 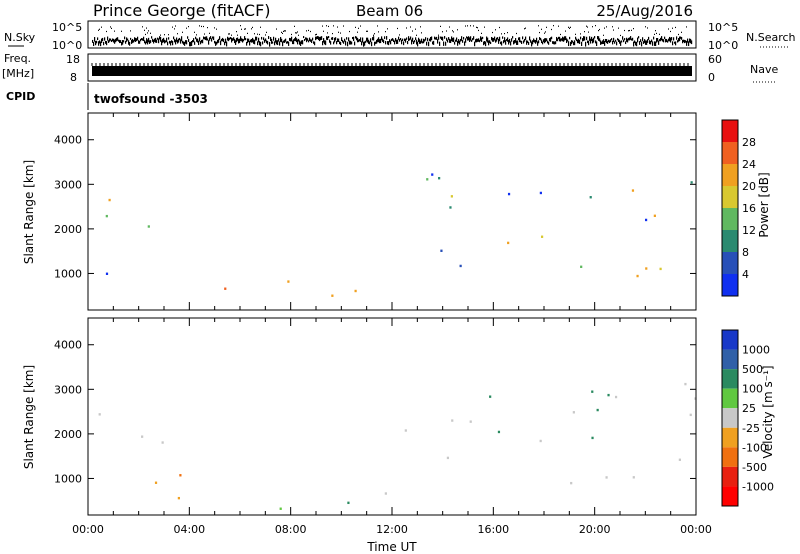 I want to click on time-tick-label: 08:00, so click(x=291, y=529).